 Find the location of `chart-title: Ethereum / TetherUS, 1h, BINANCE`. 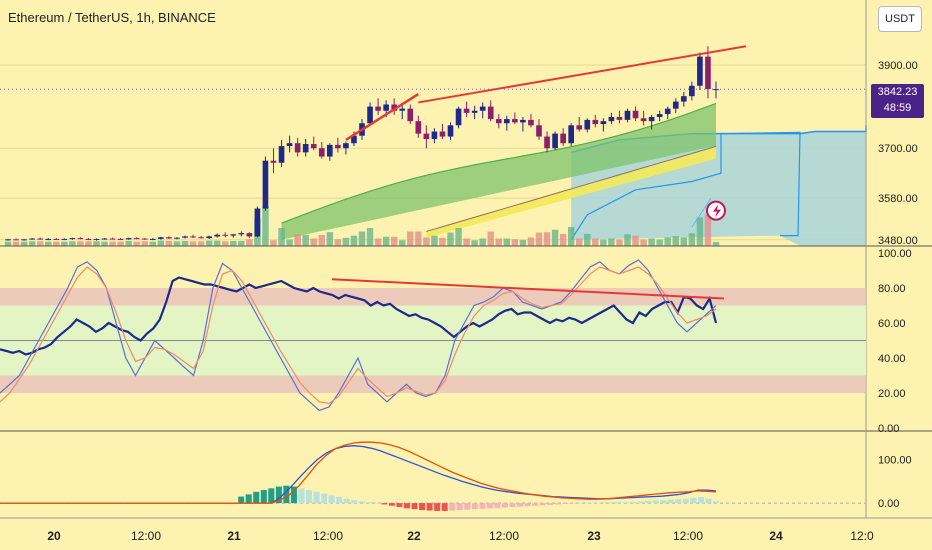

chart-title: Ethereum / TetherUS, 1h, BINANCE is located at coordinates (112, 17).